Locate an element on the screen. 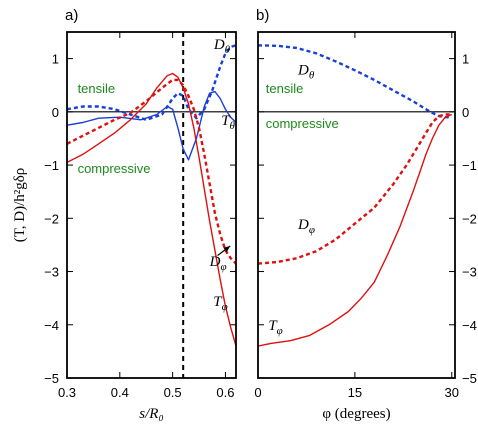 The height and width of the screenshot is (433, 478). series-label: Tθ is located at coordinates (228, 122).